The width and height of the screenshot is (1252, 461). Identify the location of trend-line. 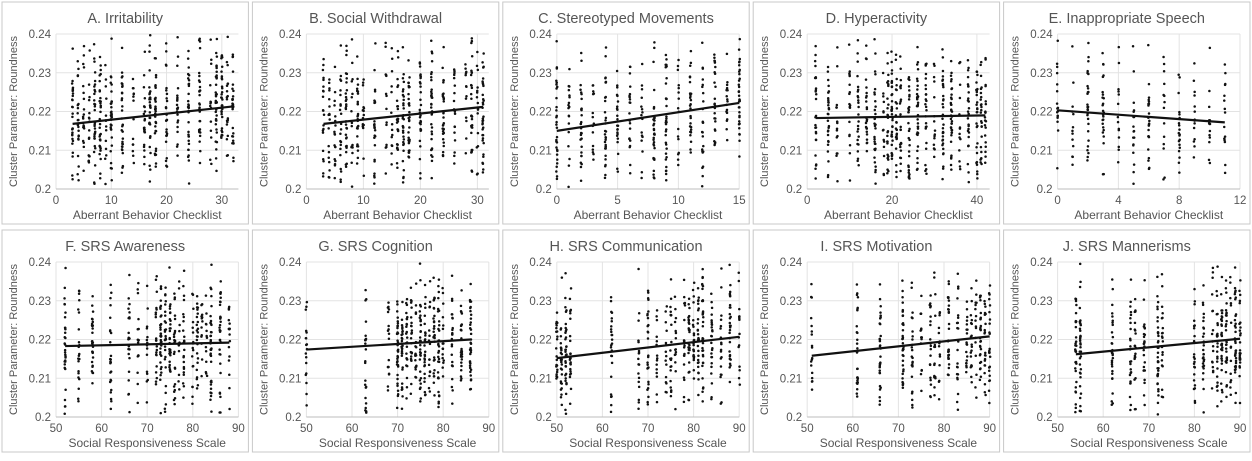
(648, 347).